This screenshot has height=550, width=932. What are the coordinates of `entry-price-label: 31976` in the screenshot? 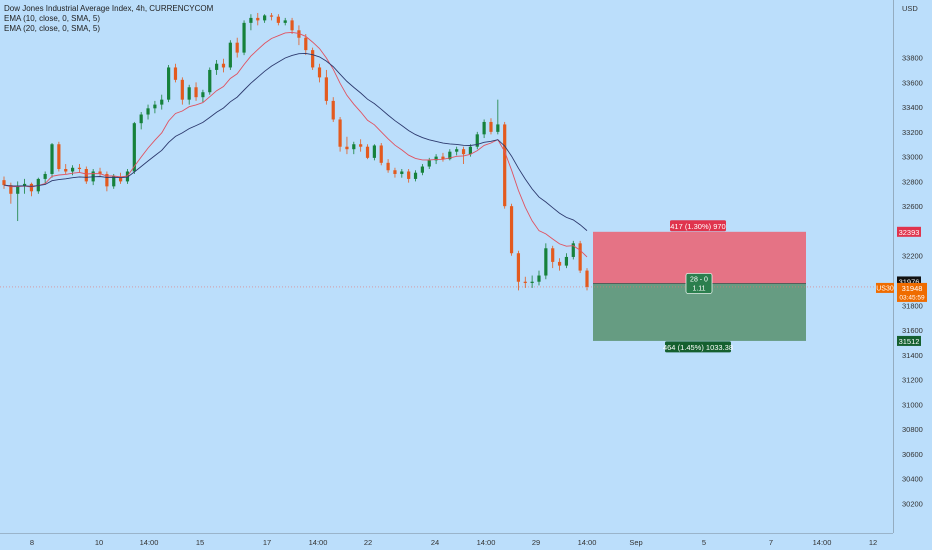 It's located at (909, 281).